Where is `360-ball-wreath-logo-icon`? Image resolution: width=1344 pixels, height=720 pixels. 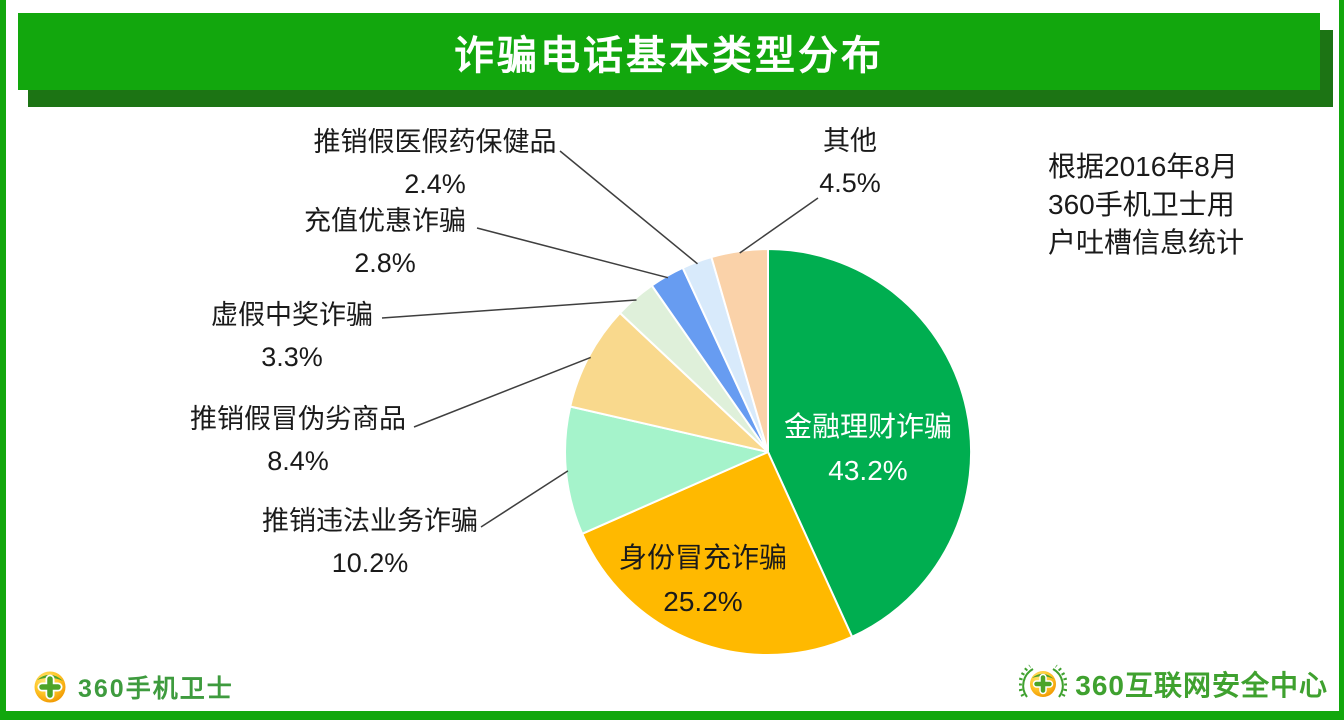
360-ball-wreath-logo-icon is located at coordinates (1043, 681).